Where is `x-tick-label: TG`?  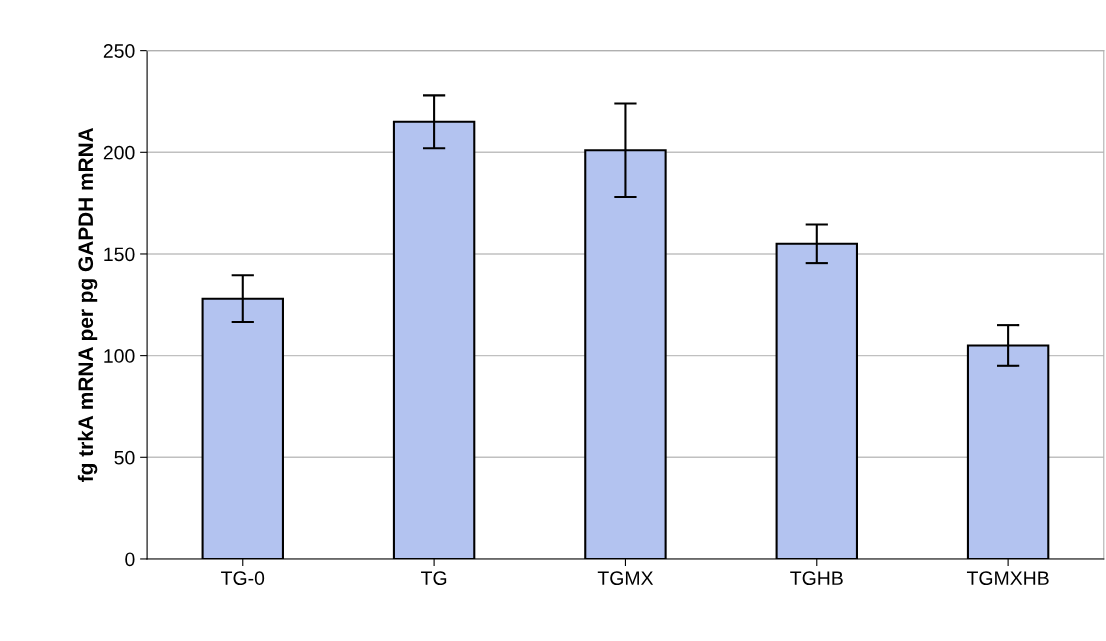 x-tick-label: TG is located at coordinates (434, 578).